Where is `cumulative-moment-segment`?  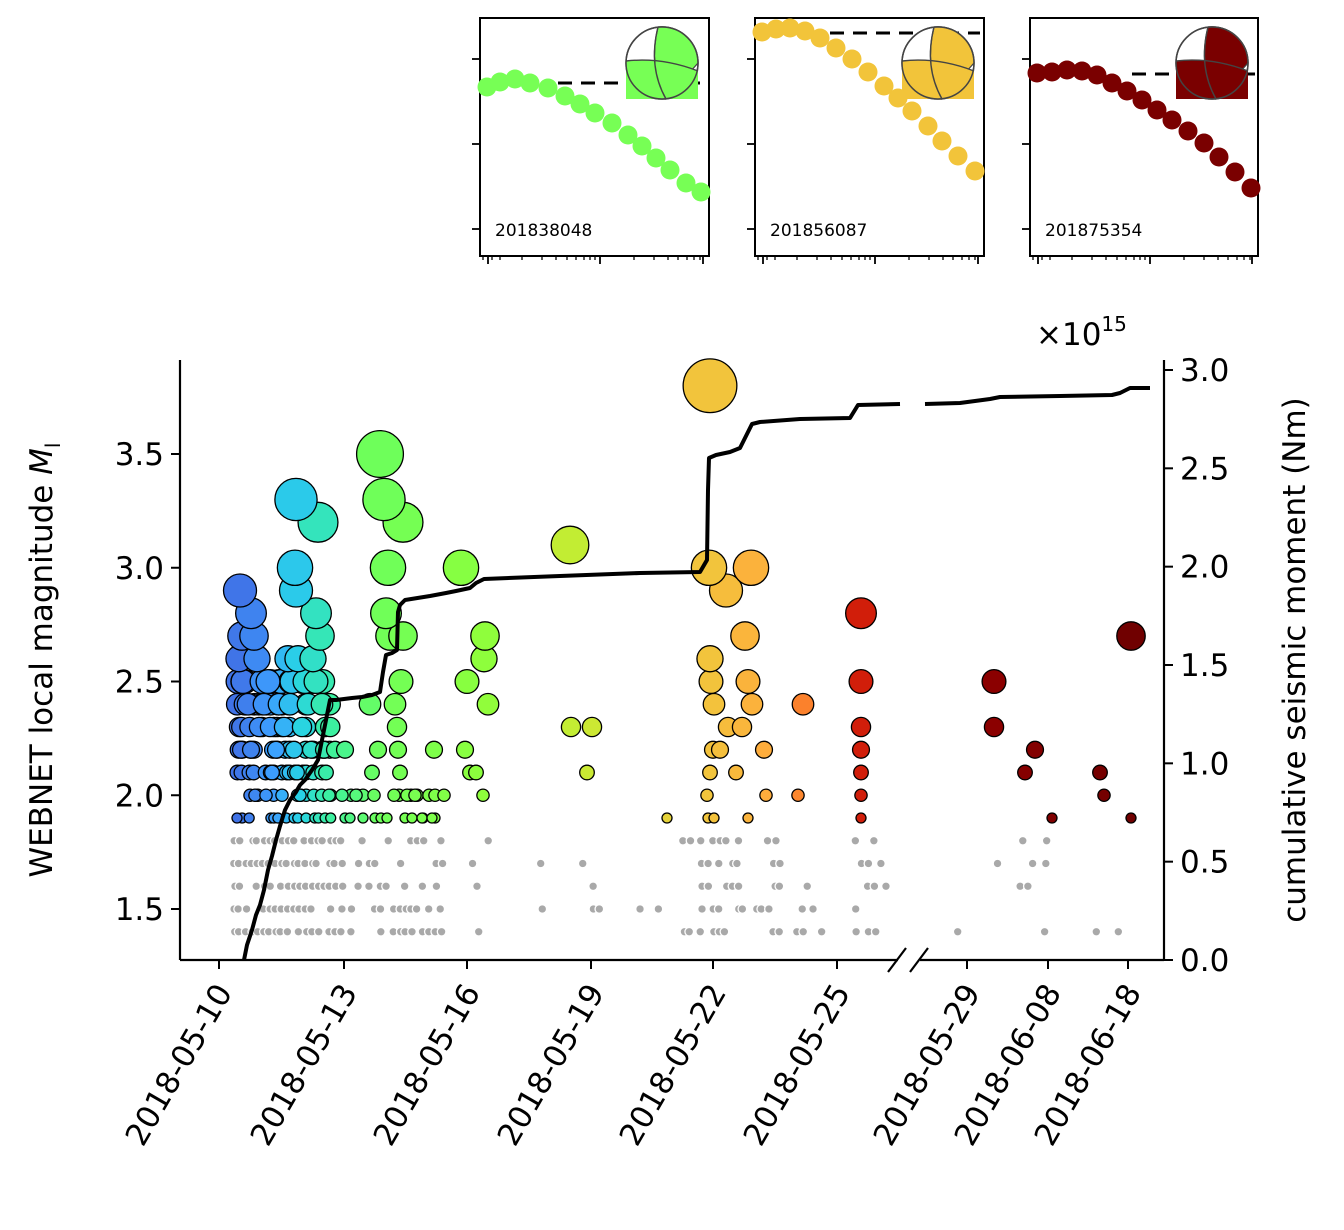 cumulative-moment-segment is located at coordinates (1037, 396).